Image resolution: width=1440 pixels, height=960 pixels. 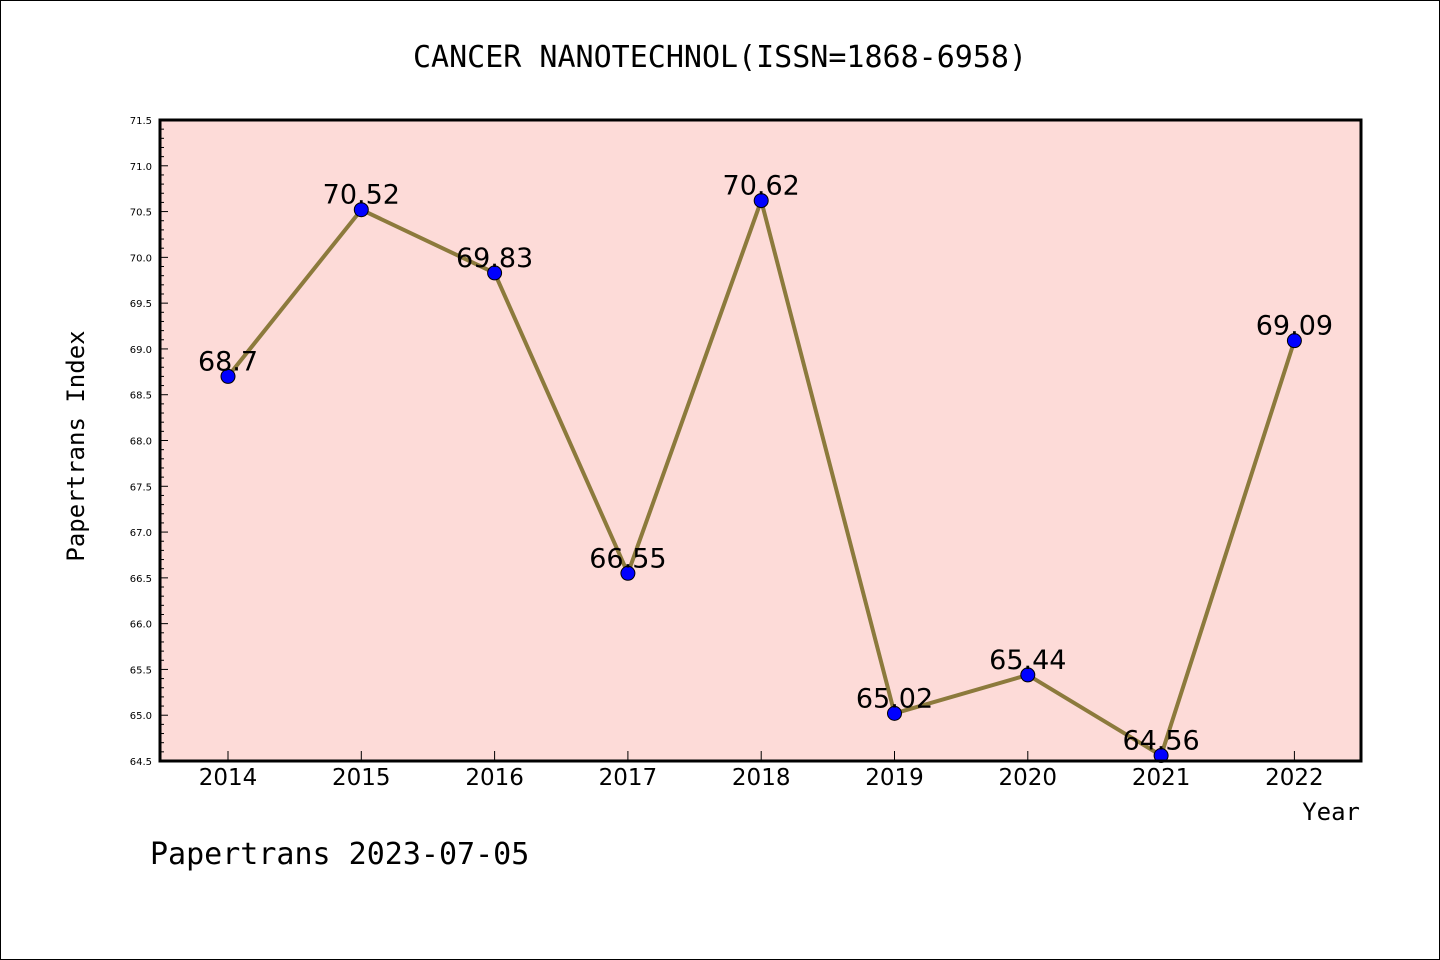 What do you see at coordinates (141, 258) in the screenshot?
I see `y-tick-label: 70.0` at bounding box center [141, 258].